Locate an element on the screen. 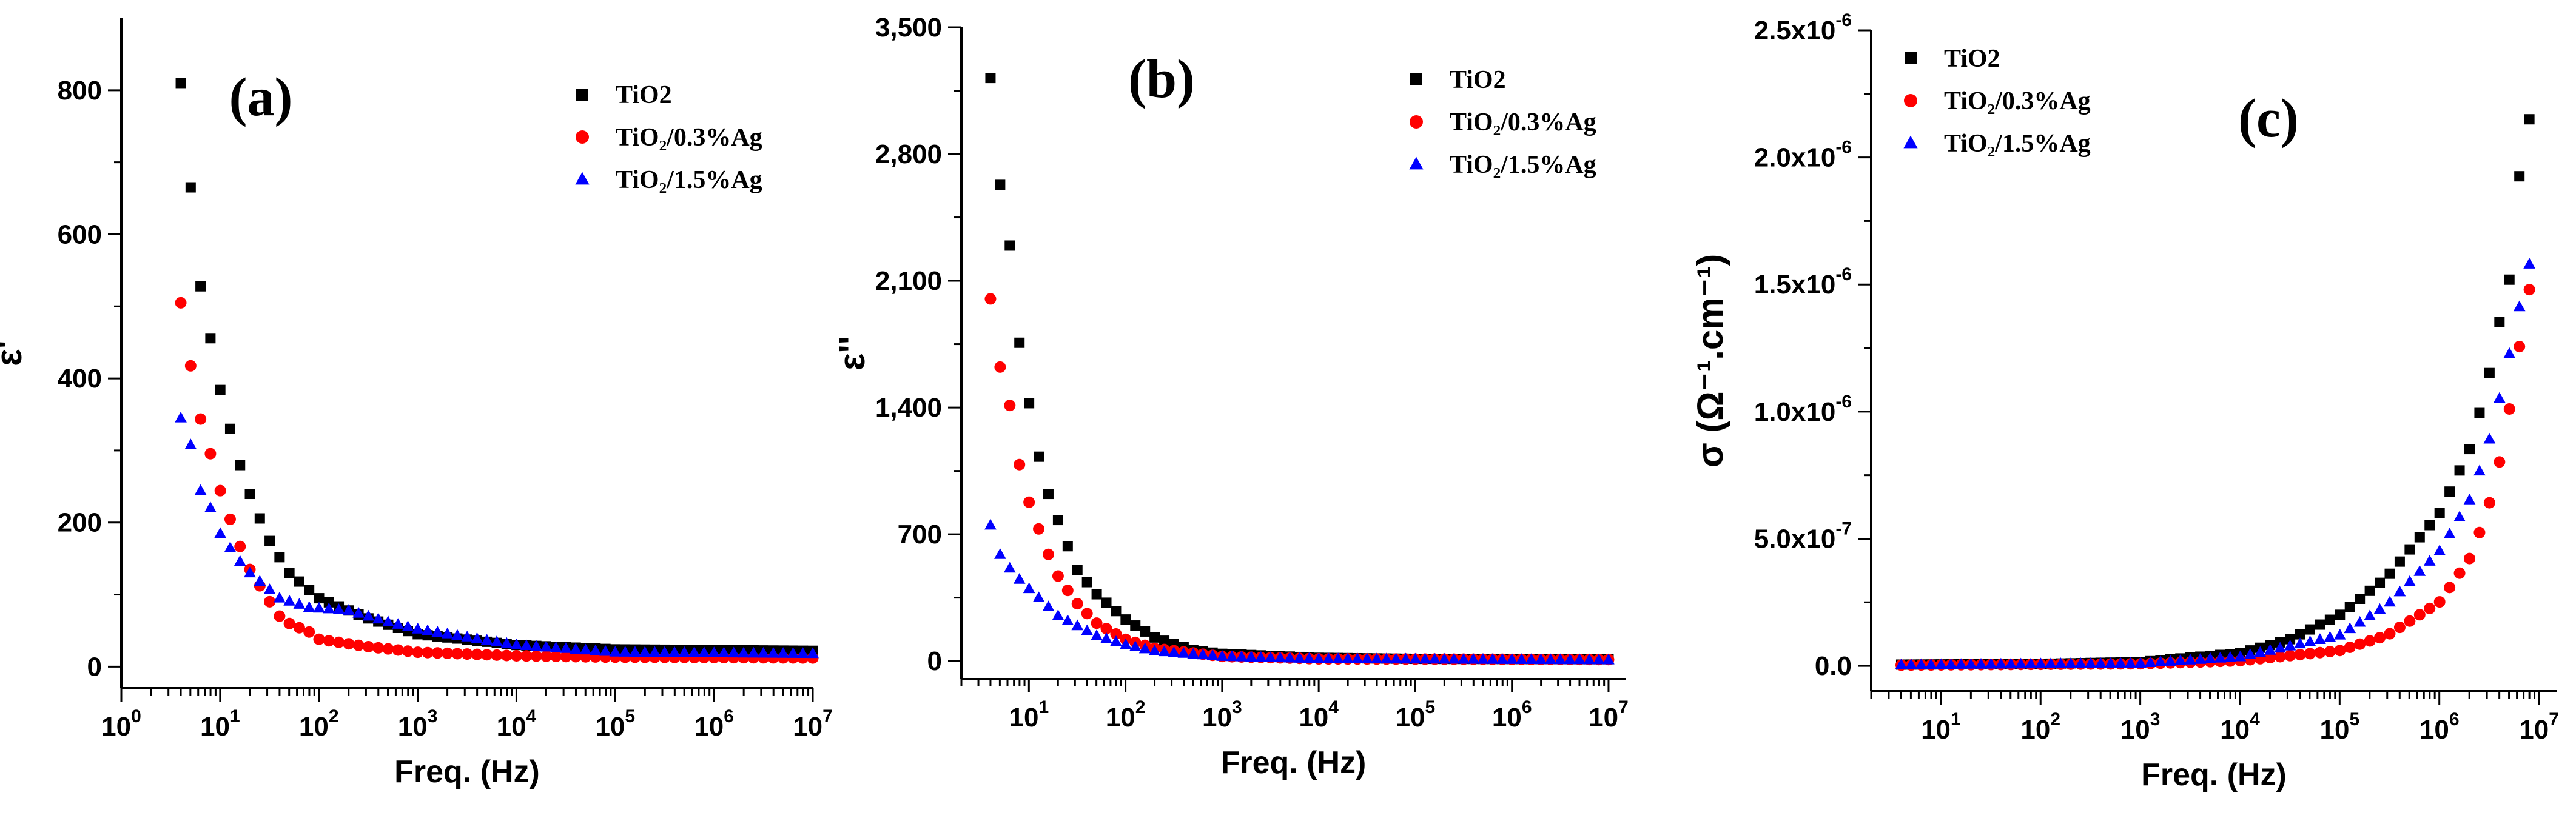 The height and width of the screenshot is (818, 2576). legend-label: TiO2 is located at coordinates (1478, 80).